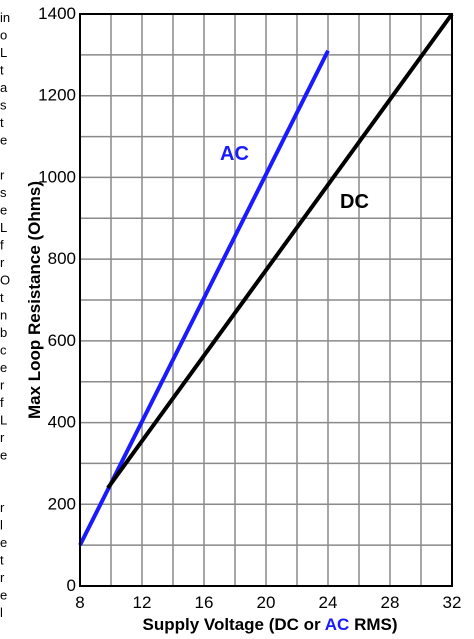 The width and height of the screenshot is (474, 639). What do you see at coordinates (234, 154) in the screenshot?
I see `series-label-ac: AC` at bounding box center [234, 154].